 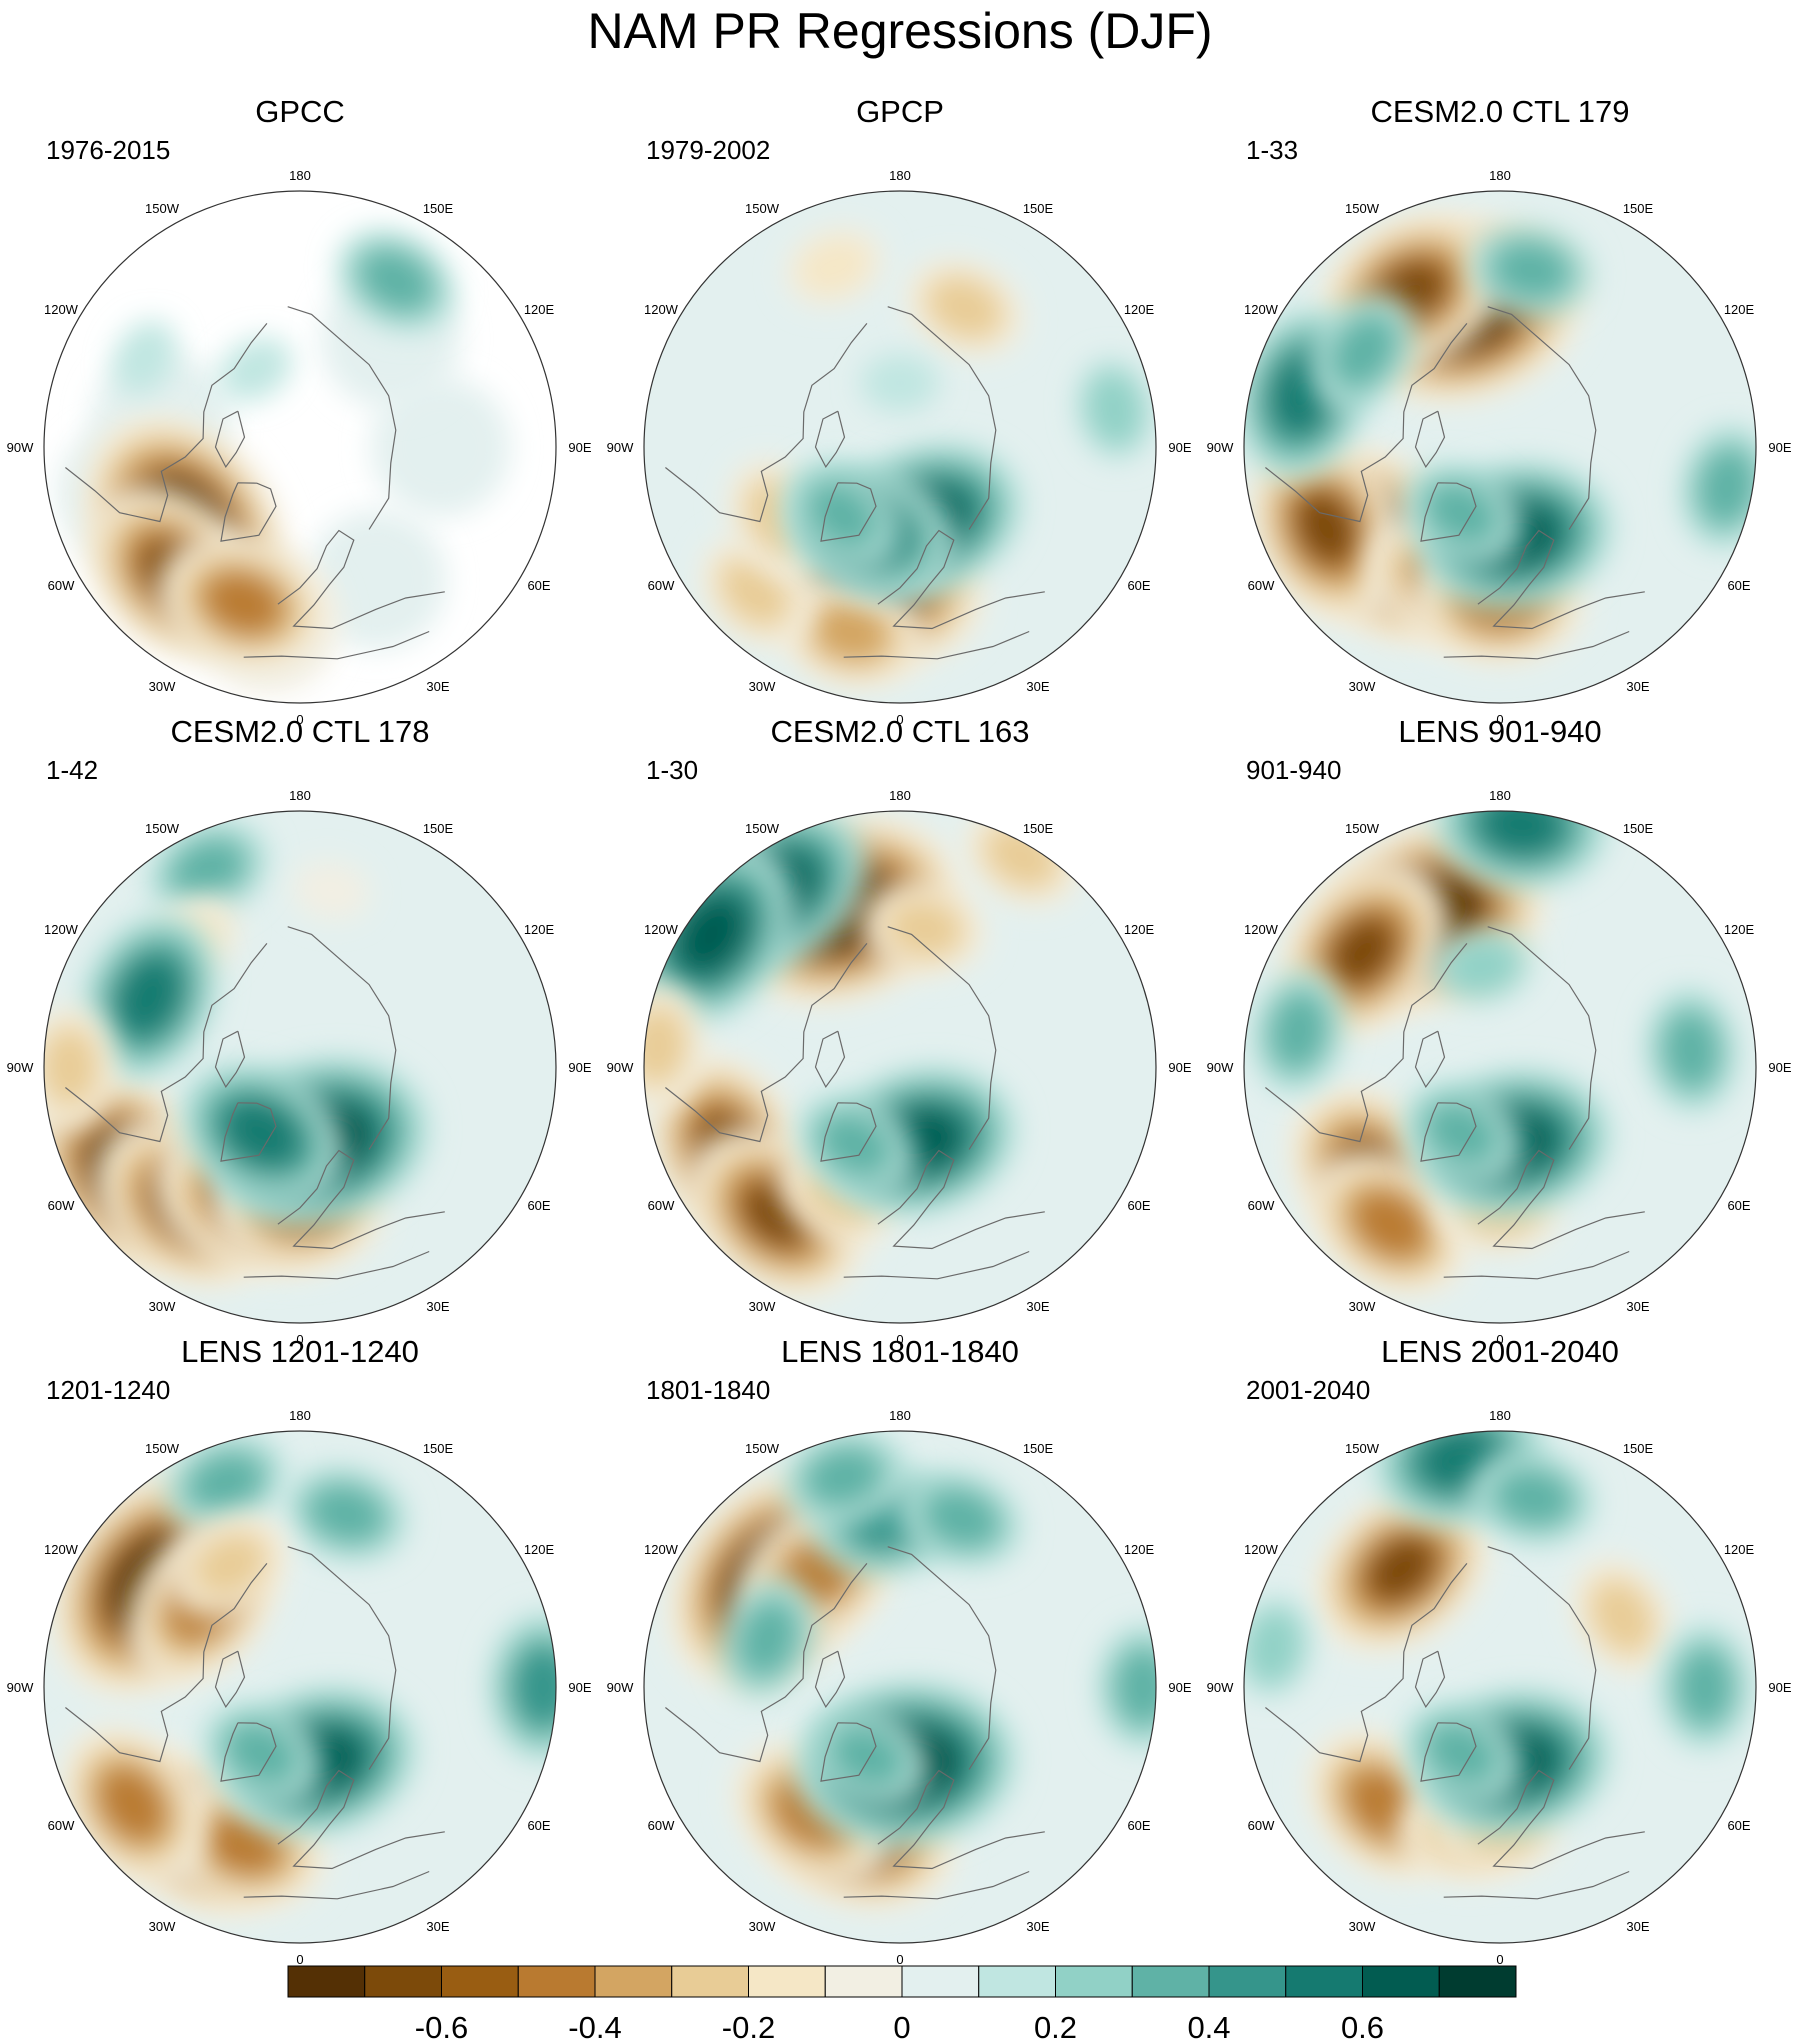 What do you see at coordinates (1208, 2026) in the screenshot?
I see `colorbar-tick-label: 0.4` at bounding box center [1208, 2026].